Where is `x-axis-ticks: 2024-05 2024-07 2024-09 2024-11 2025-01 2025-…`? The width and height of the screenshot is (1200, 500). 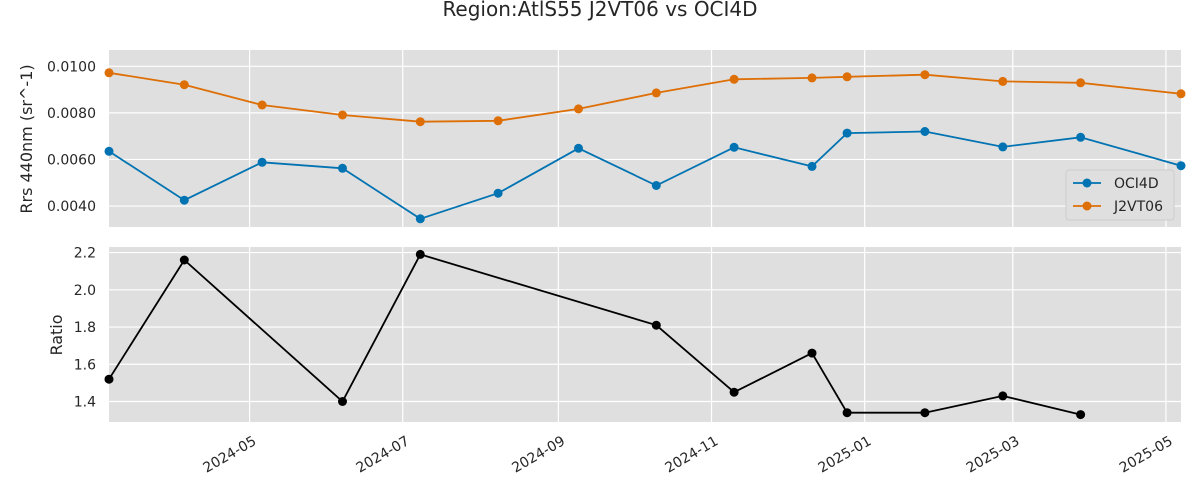
x-axis-ticks: 2024-05 2024-07 2024-09 2024-11 2025-01 2025-… is located at coordinates (688, 454).